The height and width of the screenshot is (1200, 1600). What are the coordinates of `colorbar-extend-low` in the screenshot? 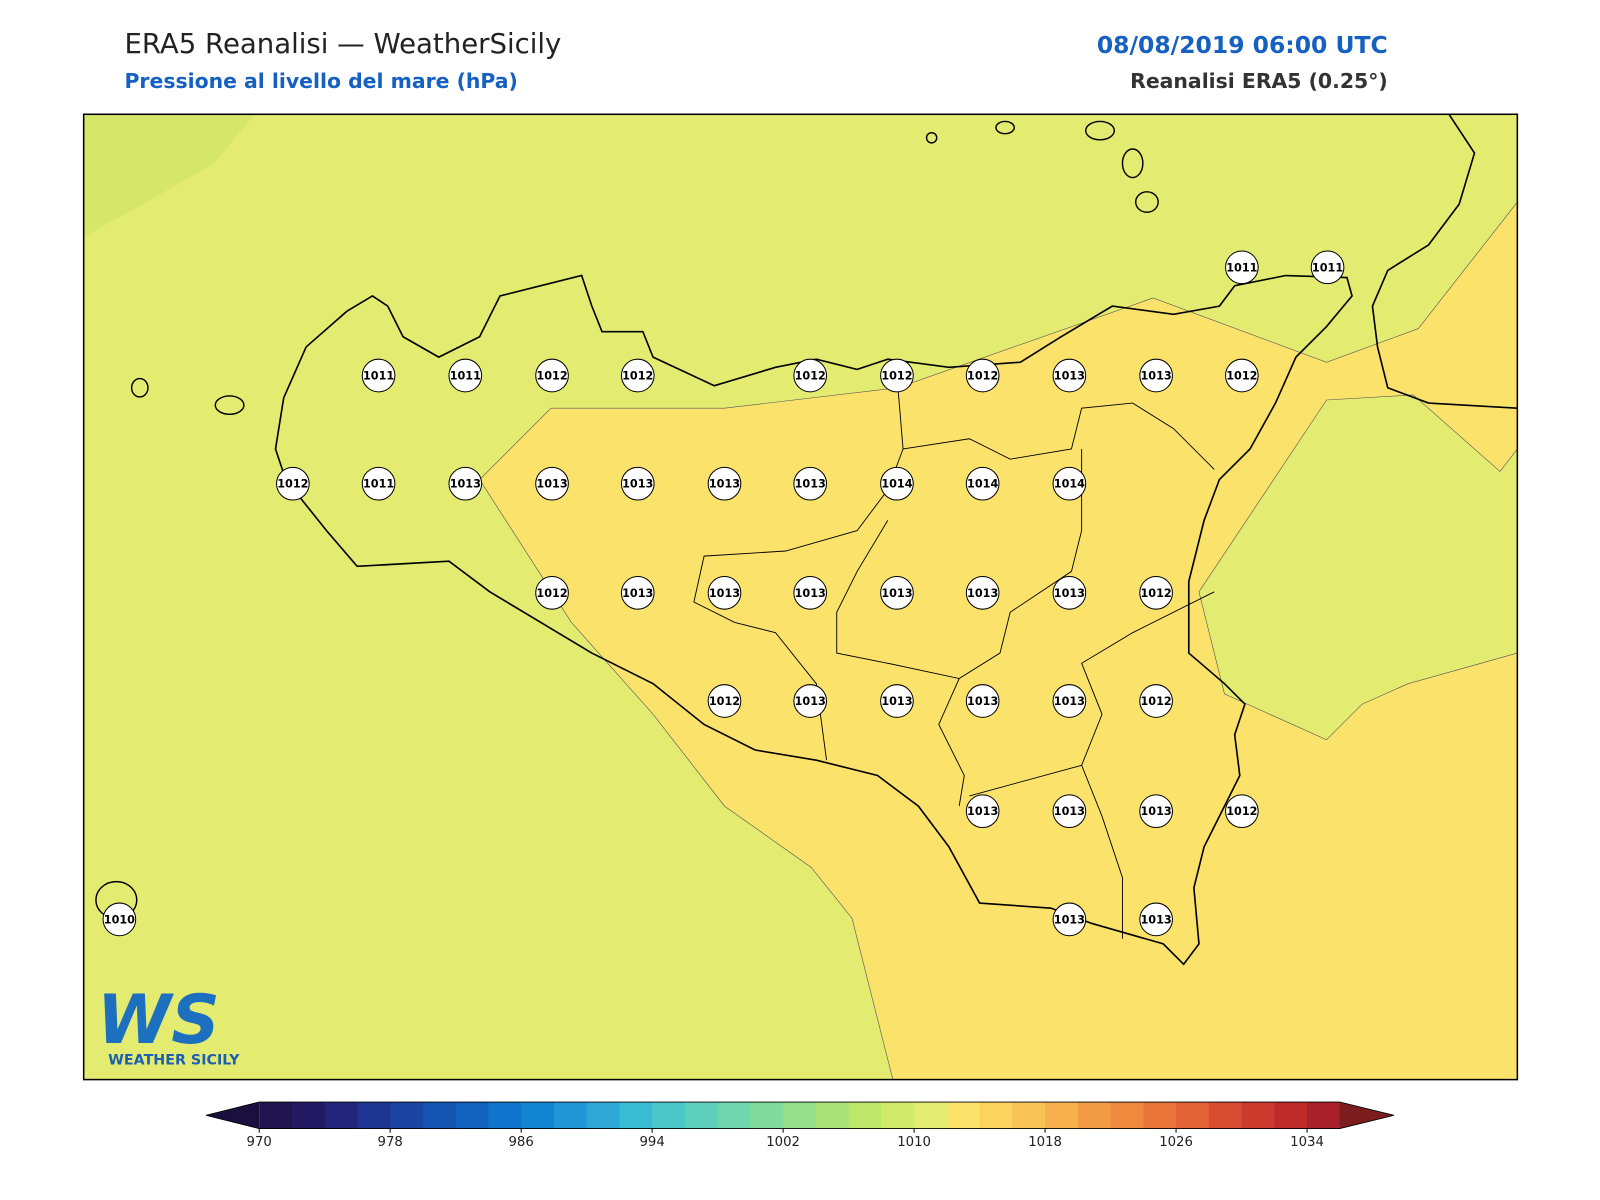 It's located at (233, 1115).